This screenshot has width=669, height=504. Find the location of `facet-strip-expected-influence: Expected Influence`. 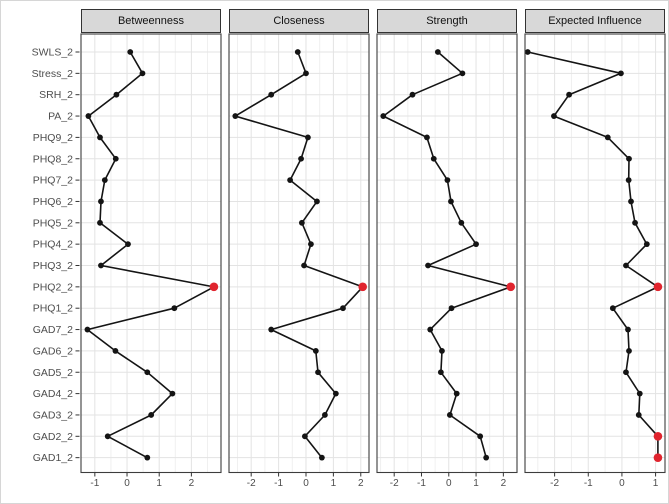

facet-strip-expected-influence: Expected Influence is located at coordinates (595, 21).